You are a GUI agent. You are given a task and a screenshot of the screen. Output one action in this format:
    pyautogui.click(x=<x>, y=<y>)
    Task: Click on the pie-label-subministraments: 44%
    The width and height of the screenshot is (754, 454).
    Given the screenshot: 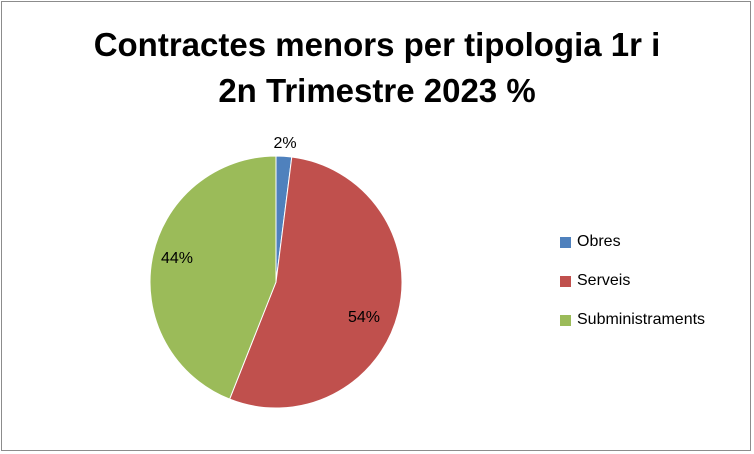 What is the action you would take?
    pyautogui.click(x=177, y=258)
    